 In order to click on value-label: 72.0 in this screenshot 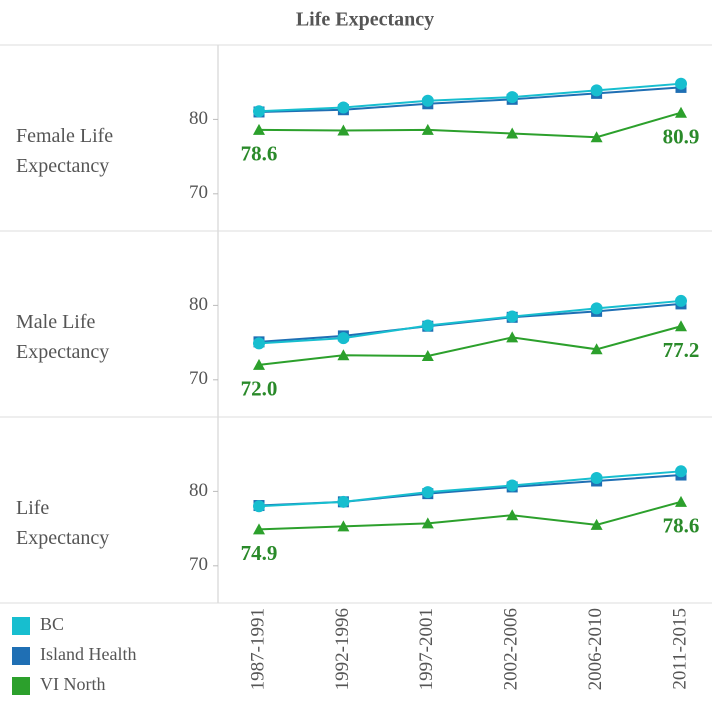, I will do `click(259, 389)`.